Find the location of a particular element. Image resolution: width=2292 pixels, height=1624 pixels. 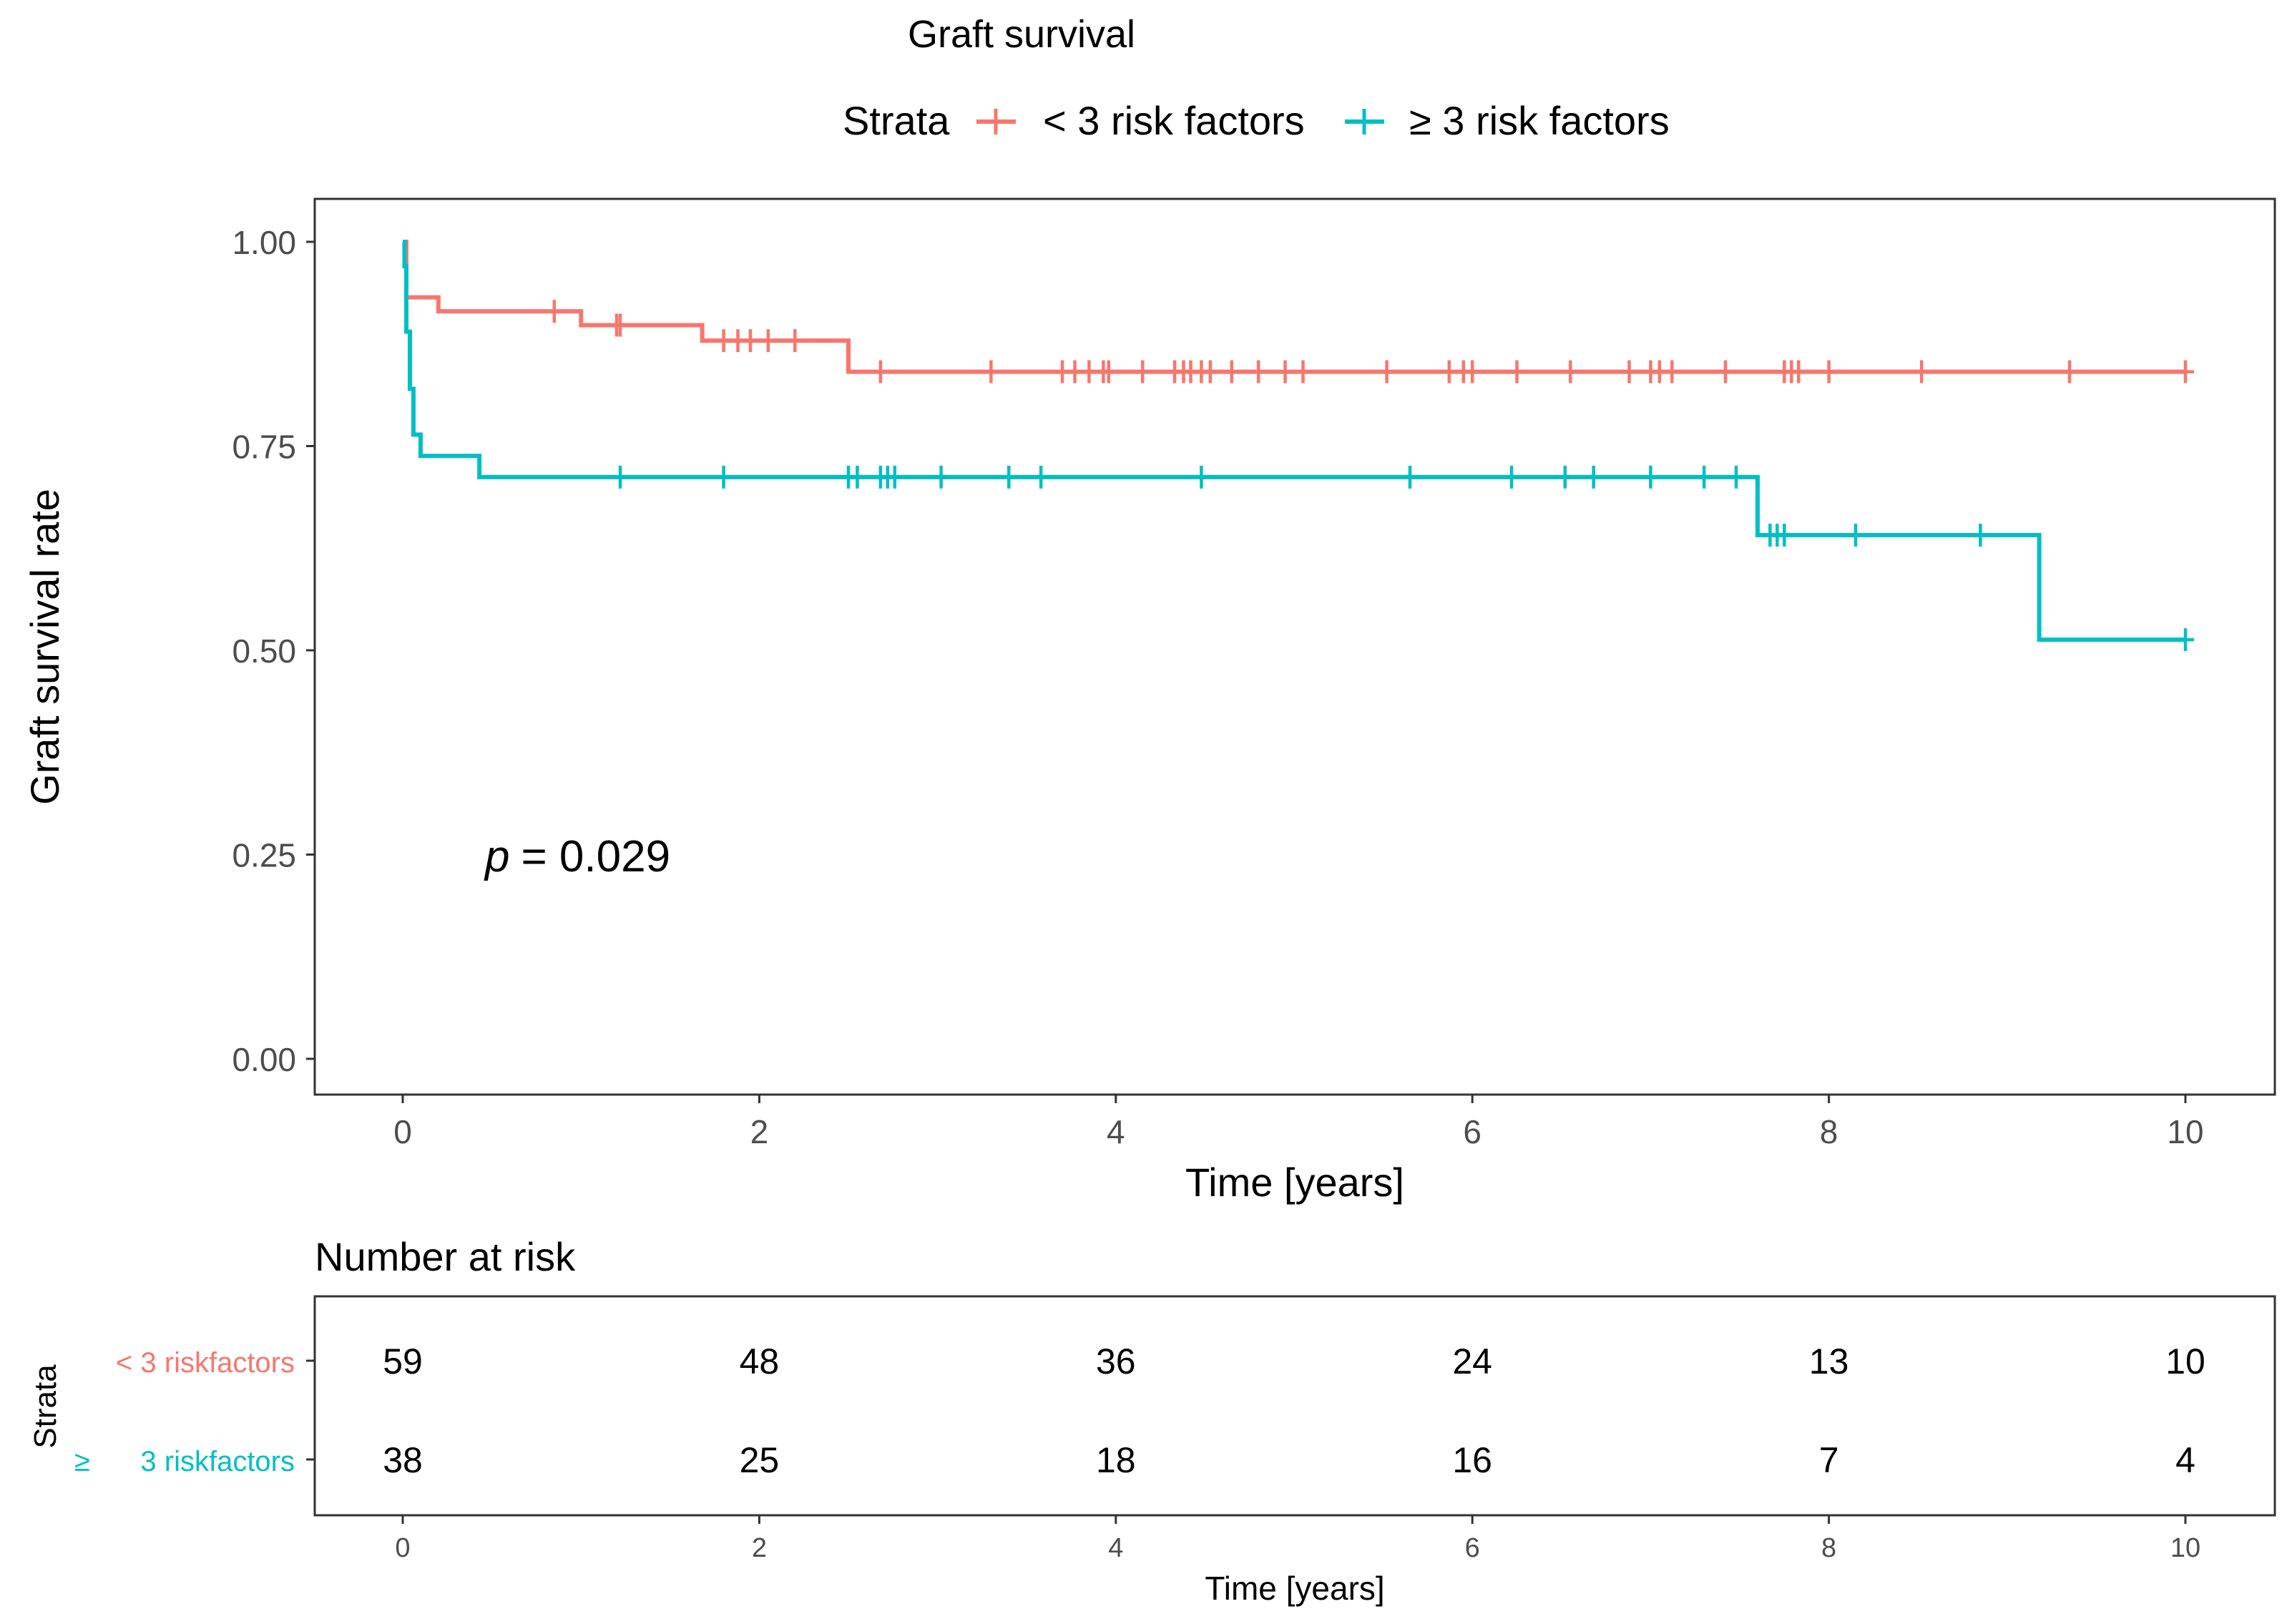

risk-table-y-label: Strata is located at coordinates (45, 1406).